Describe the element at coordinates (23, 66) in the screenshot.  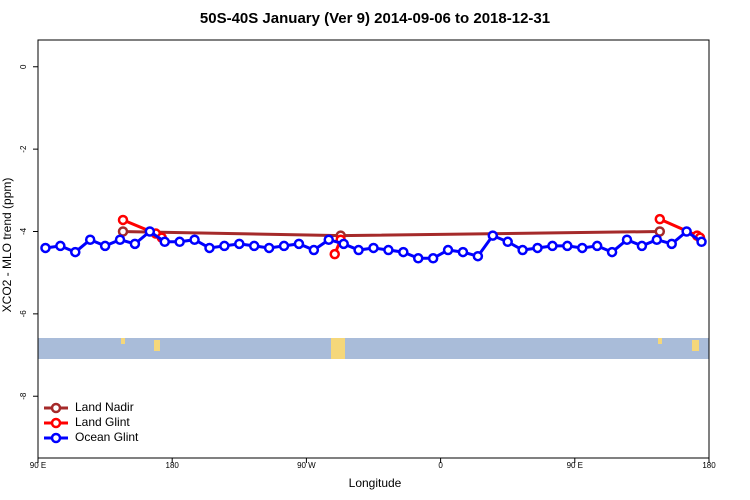
I see `y-tick-label: 0` at that location.